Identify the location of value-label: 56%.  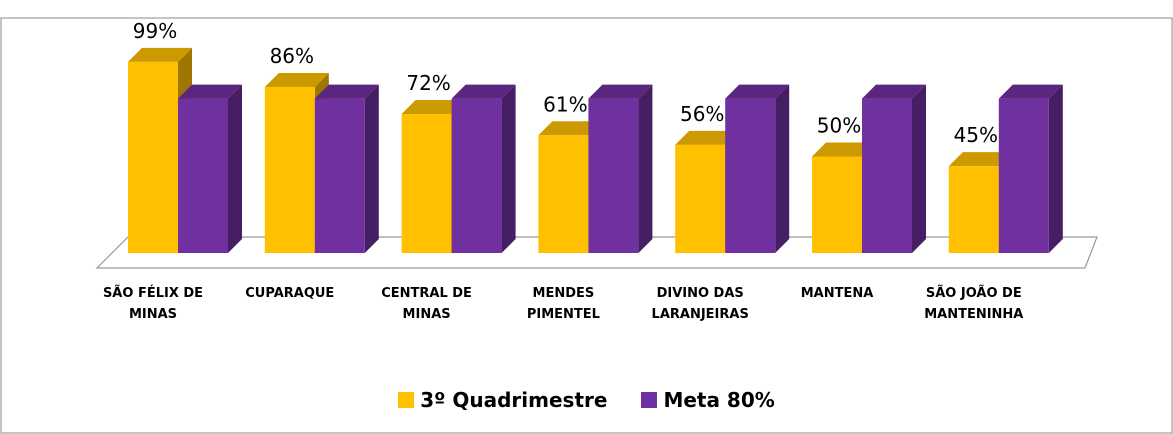
(702, 114).